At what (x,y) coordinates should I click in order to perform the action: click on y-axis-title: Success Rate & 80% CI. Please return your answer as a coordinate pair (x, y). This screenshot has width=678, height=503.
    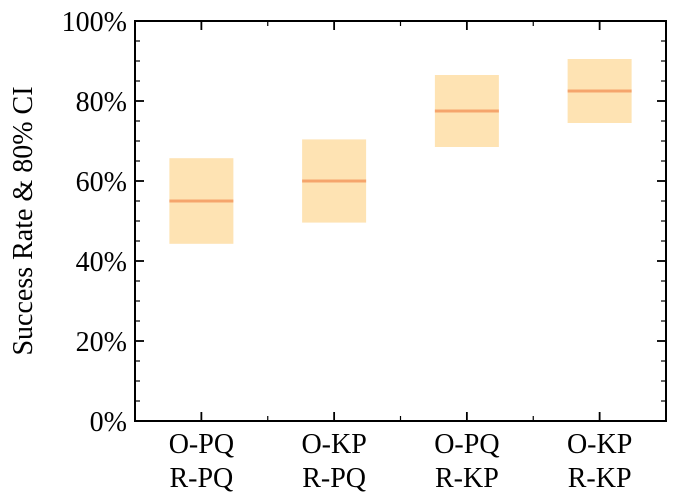
    Looking at the image, I should click on (23, 220).